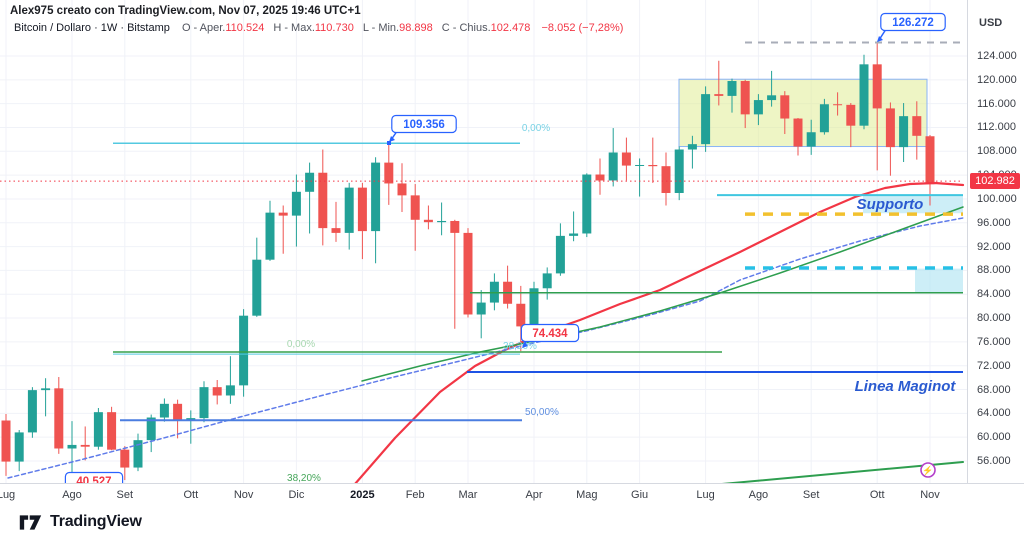 This screenshot has width=1024, height=539. What do you see at coordinates (587, 495) in the screenshot?
I see `time-tick-label-mag: Mag` at bounding box center [587, 495].